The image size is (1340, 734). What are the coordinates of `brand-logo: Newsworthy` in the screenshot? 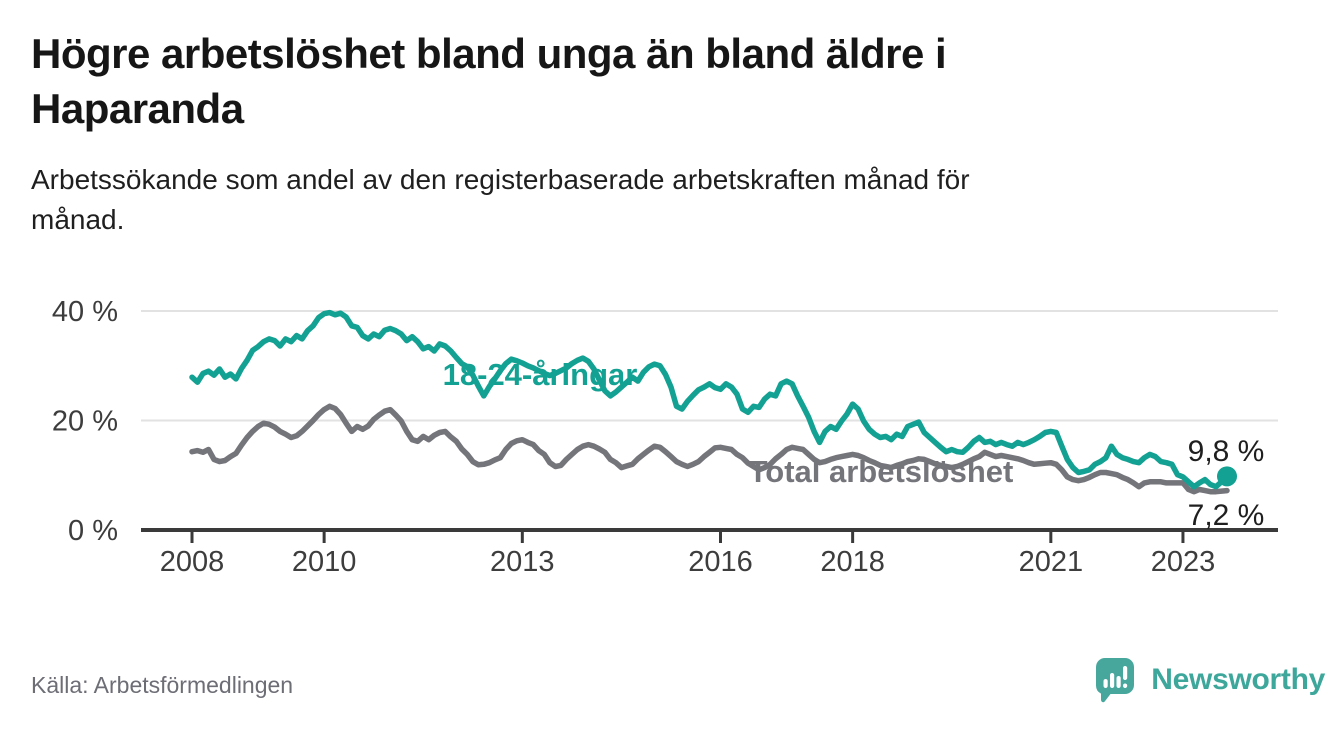 It's located at (1208, 680).